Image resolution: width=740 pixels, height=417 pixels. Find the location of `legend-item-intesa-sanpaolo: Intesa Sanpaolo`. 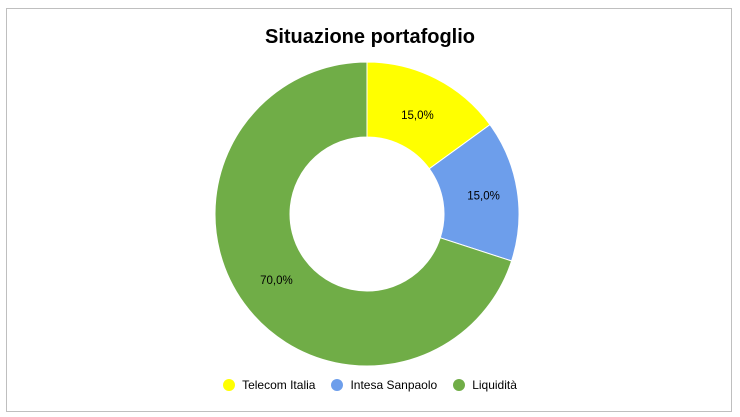

legend-item-intesa-sanpaolo: Intesa Sanpaolo is located at coordinates (384, 385).